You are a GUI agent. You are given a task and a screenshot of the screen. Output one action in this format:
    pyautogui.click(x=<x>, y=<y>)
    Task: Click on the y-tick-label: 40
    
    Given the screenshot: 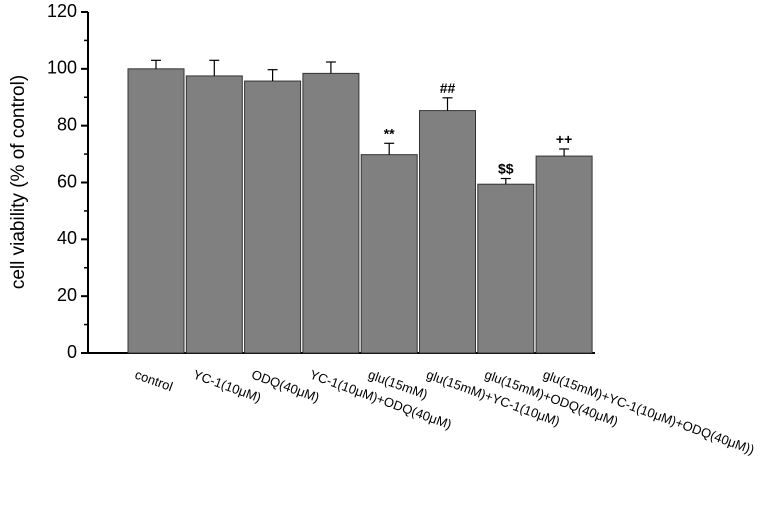 What is the action you would take?
    pyautogui.click(x=67, y=238)
    